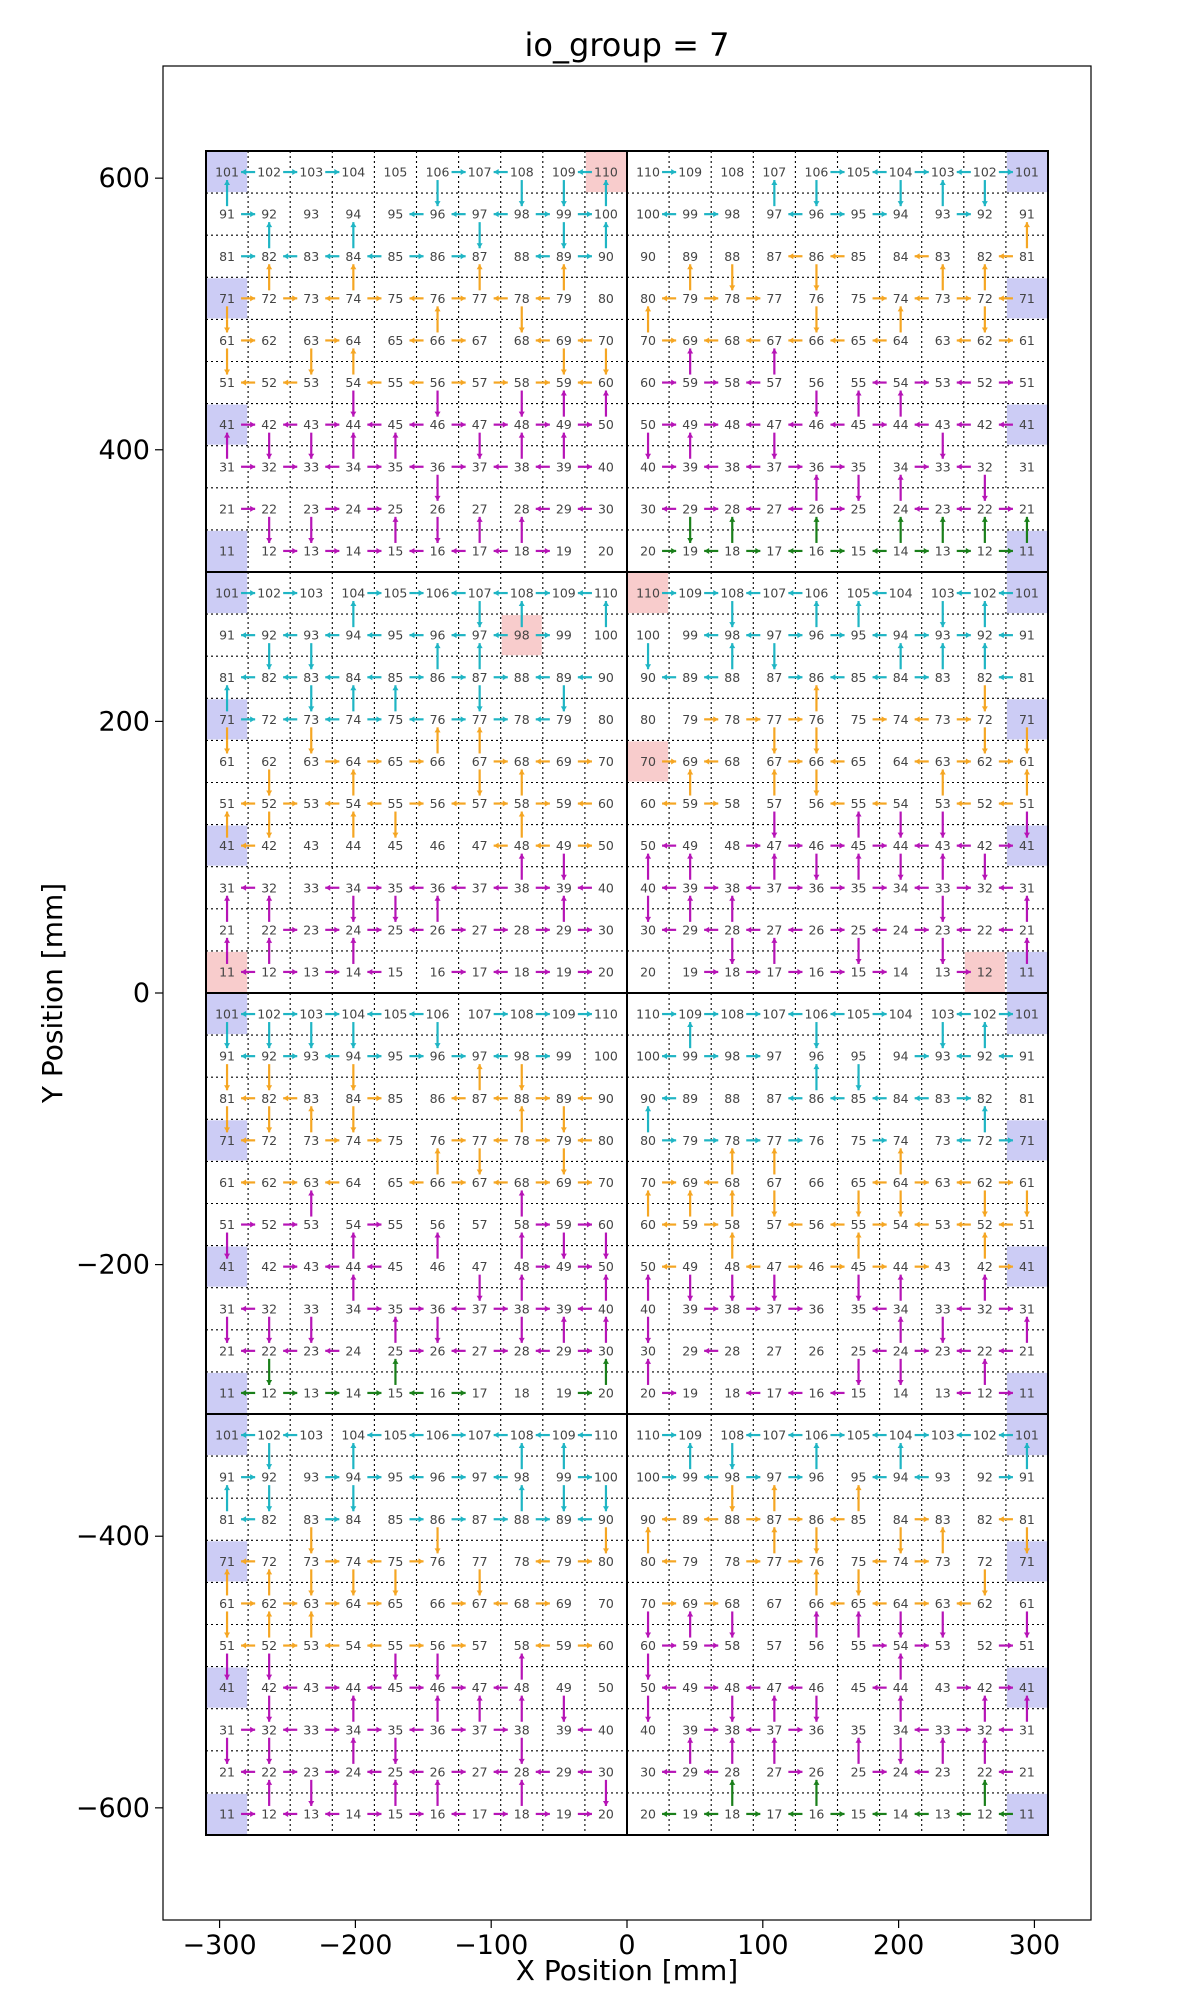 The width and height of the screenshot is (1200, 2000). What do you see at coordinates (480, 1519) in the screenshot?
I see `chip-label: 87` at bounding box center [480, 1519].